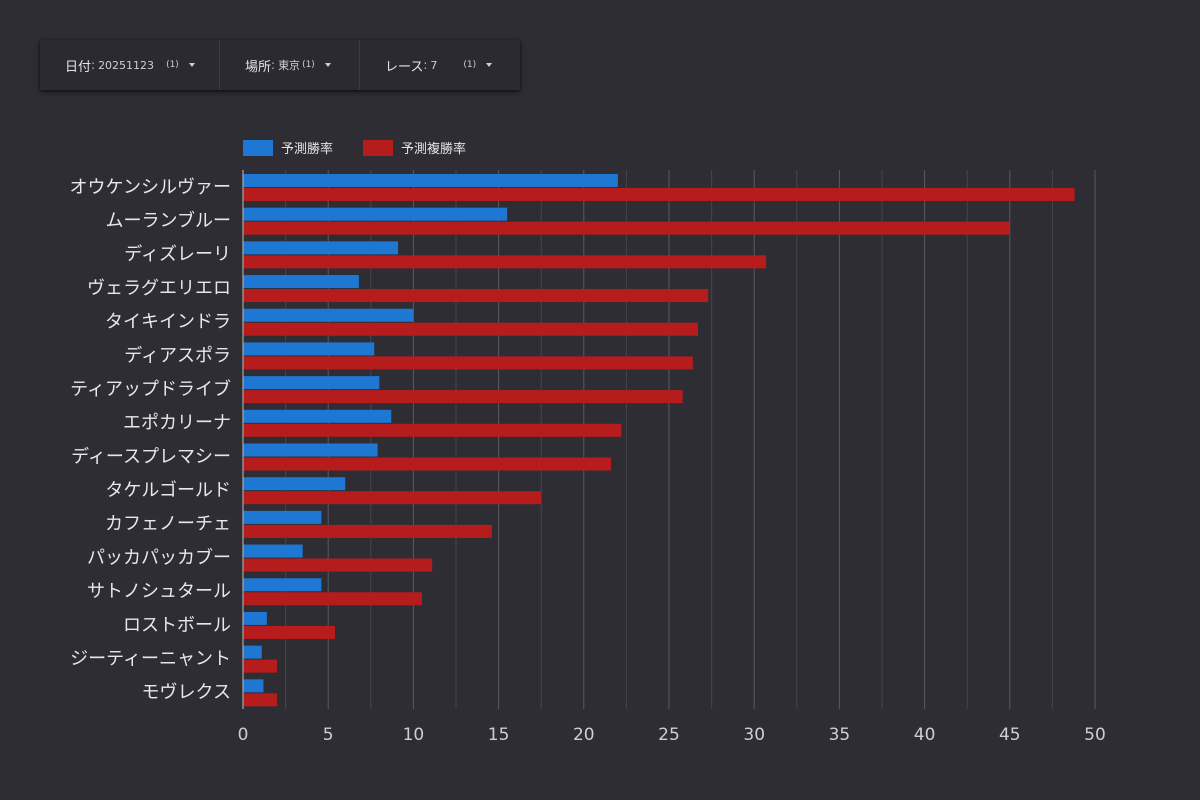 This screenshot has height=800, width=1200. Describe the element at coordinates (126, 65) in the screenshot. I see `date-filter-value: 20251123` at that location.